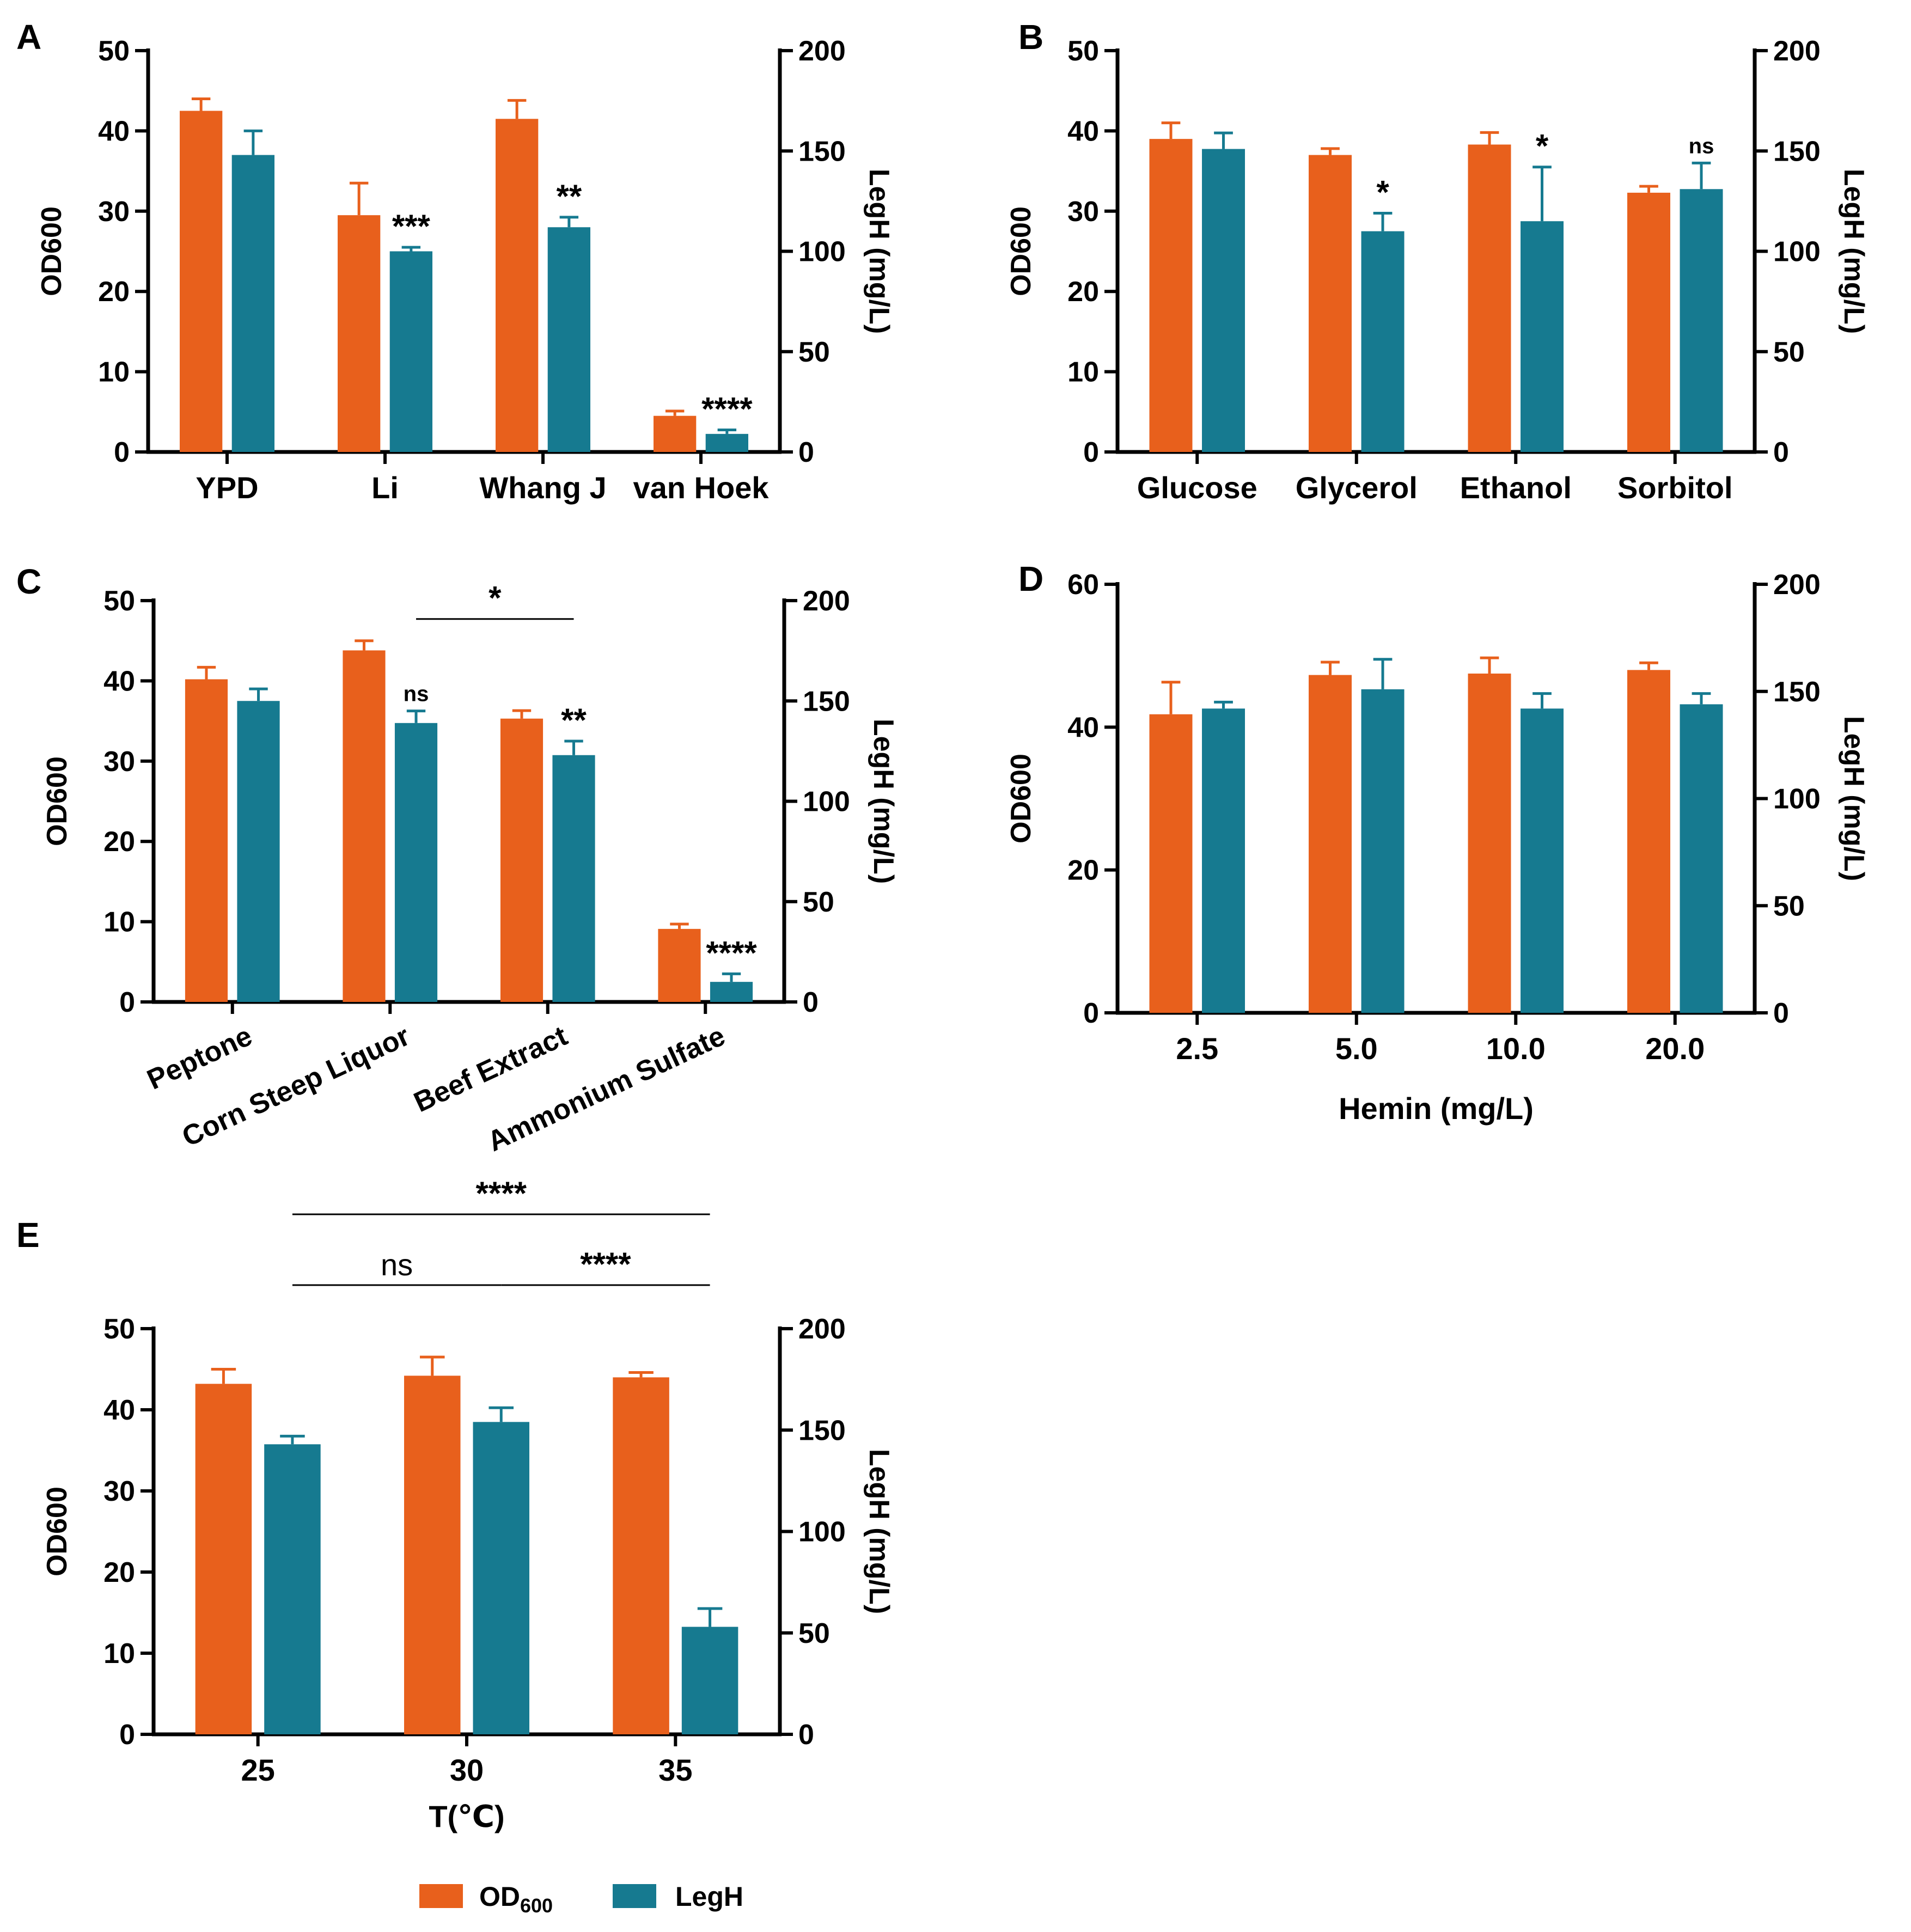  What do you see at coordinates (385, 488) in the screenshot?
I see `x-tick-label: Li` at bounding box center [385, 488].